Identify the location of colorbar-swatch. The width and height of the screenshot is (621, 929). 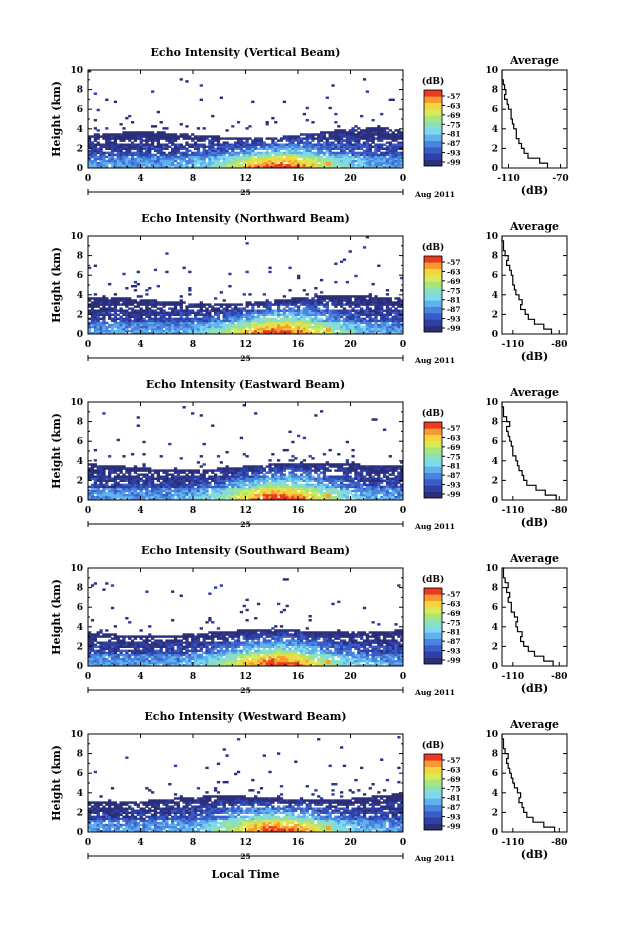
(433, 284).